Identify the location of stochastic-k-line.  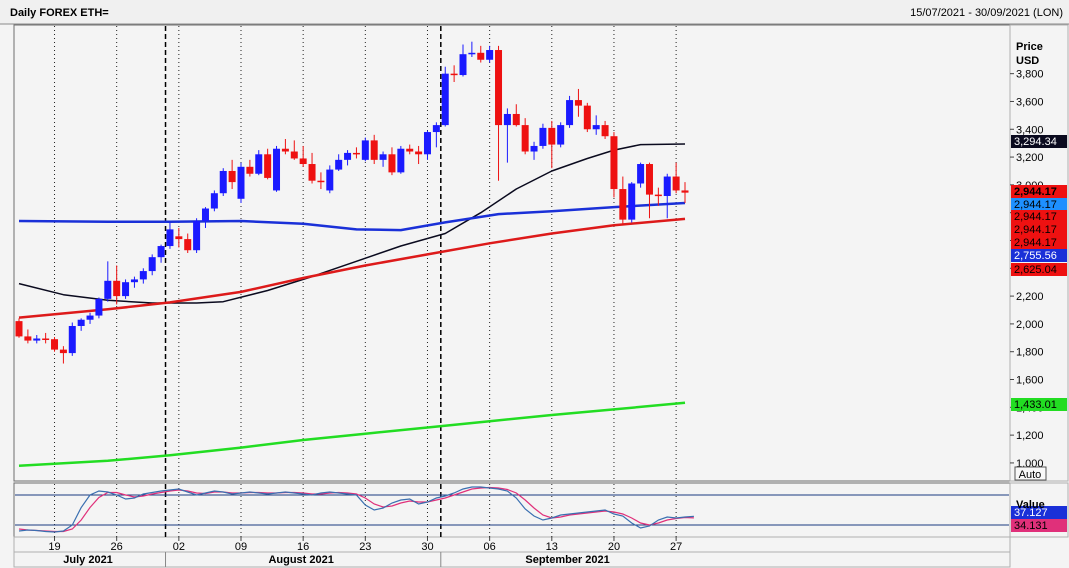
(356, 509).